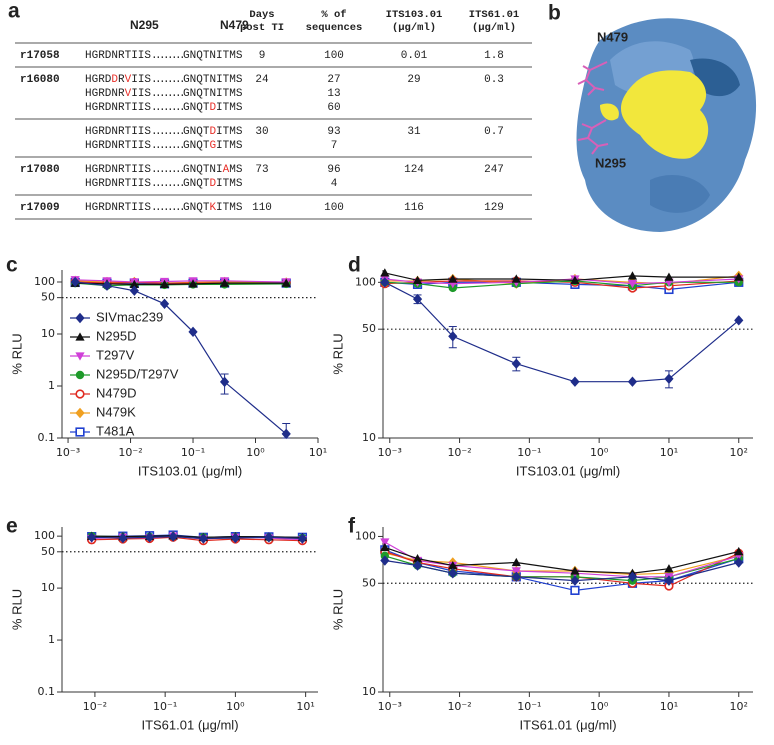 Image resolution: width=774 pixels, height=745 pixels. What do you see at coordinates (236, 170) in the screenshot?
I see `sequence-part: MS` at bounding box center [236, 170].